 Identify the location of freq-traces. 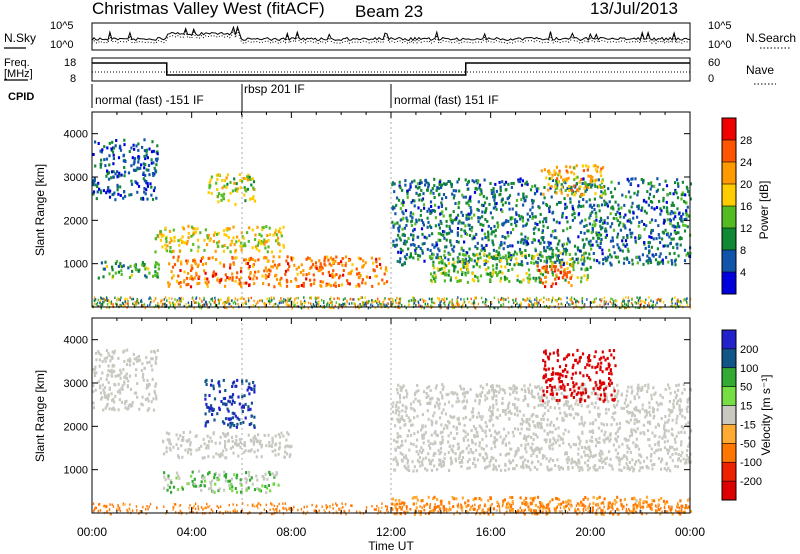
(391, 69).